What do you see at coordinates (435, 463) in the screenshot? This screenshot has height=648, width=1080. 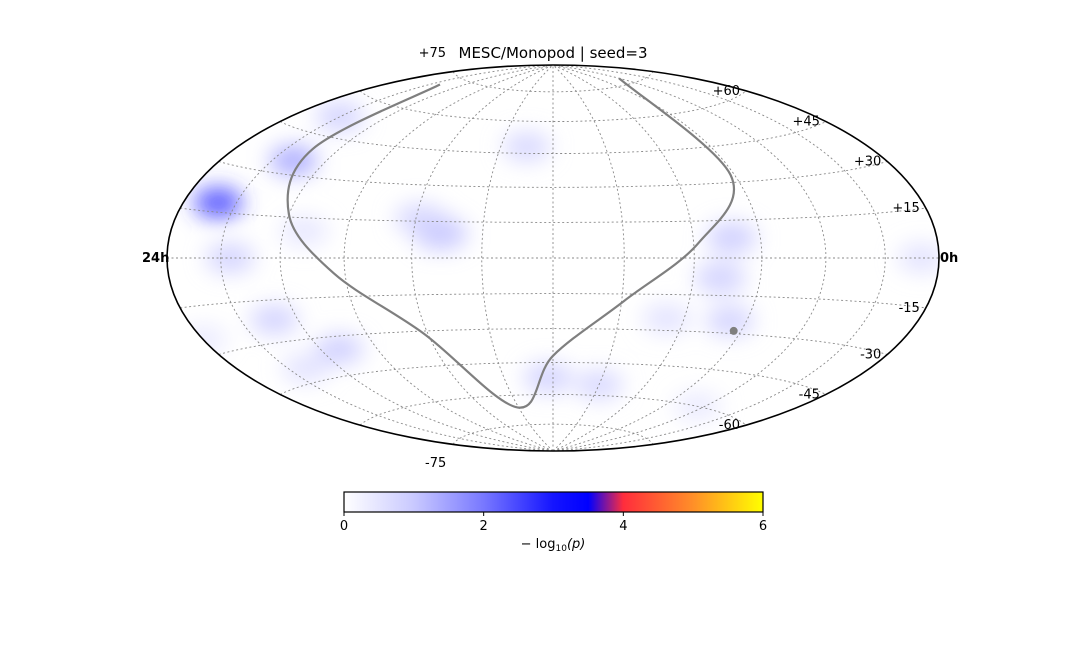 I see `dec-label-m75: -75` at bounding box center [435, 463].